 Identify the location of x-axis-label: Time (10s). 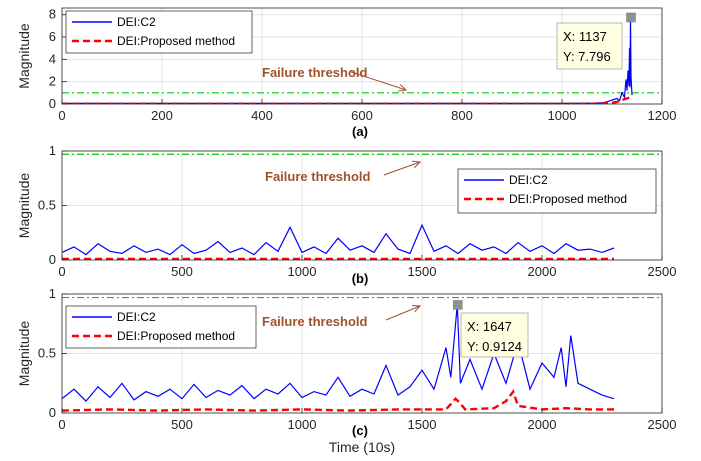
(362, 447).